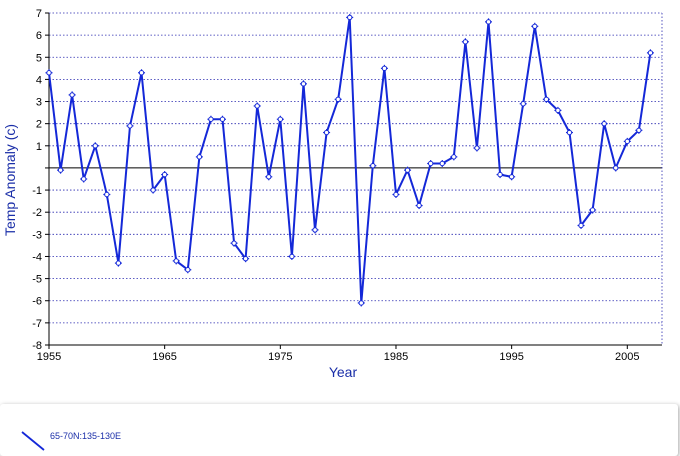 The height and width of the screenshot is (456, 680). Describe the element at coordinates (37, 235) in the screenshot. I see `y-tick-label: -3` at that location.